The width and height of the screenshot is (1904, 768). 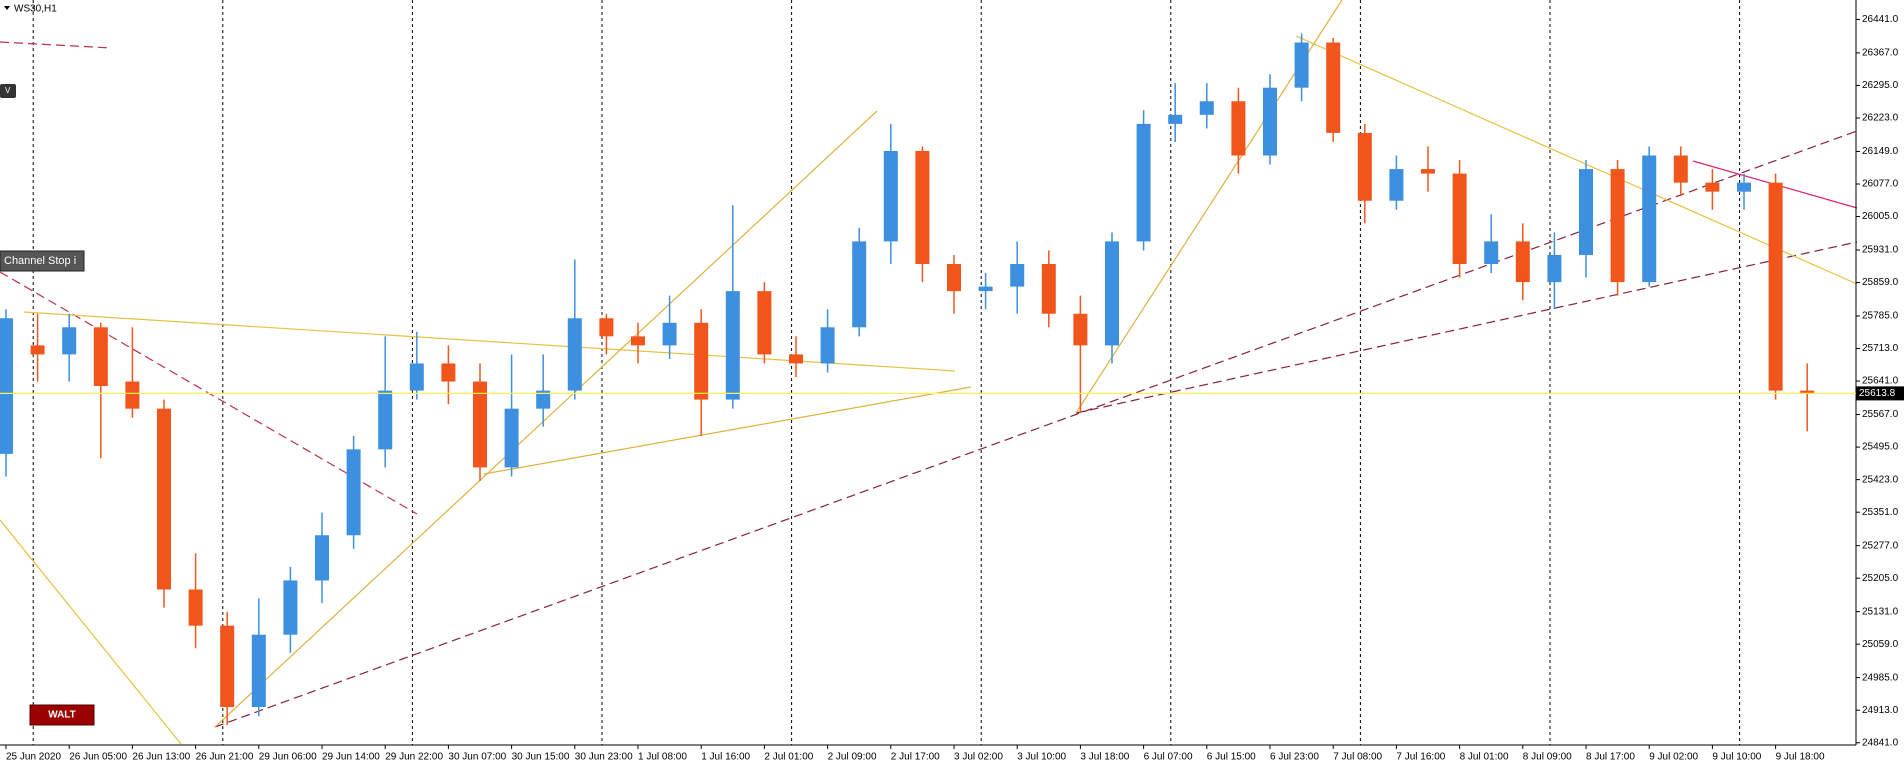 What do you see at coordinates (1880, 19) in the screenshot?
I see `y-tick-label: 26441.0` at bounding box center [1880, 19].